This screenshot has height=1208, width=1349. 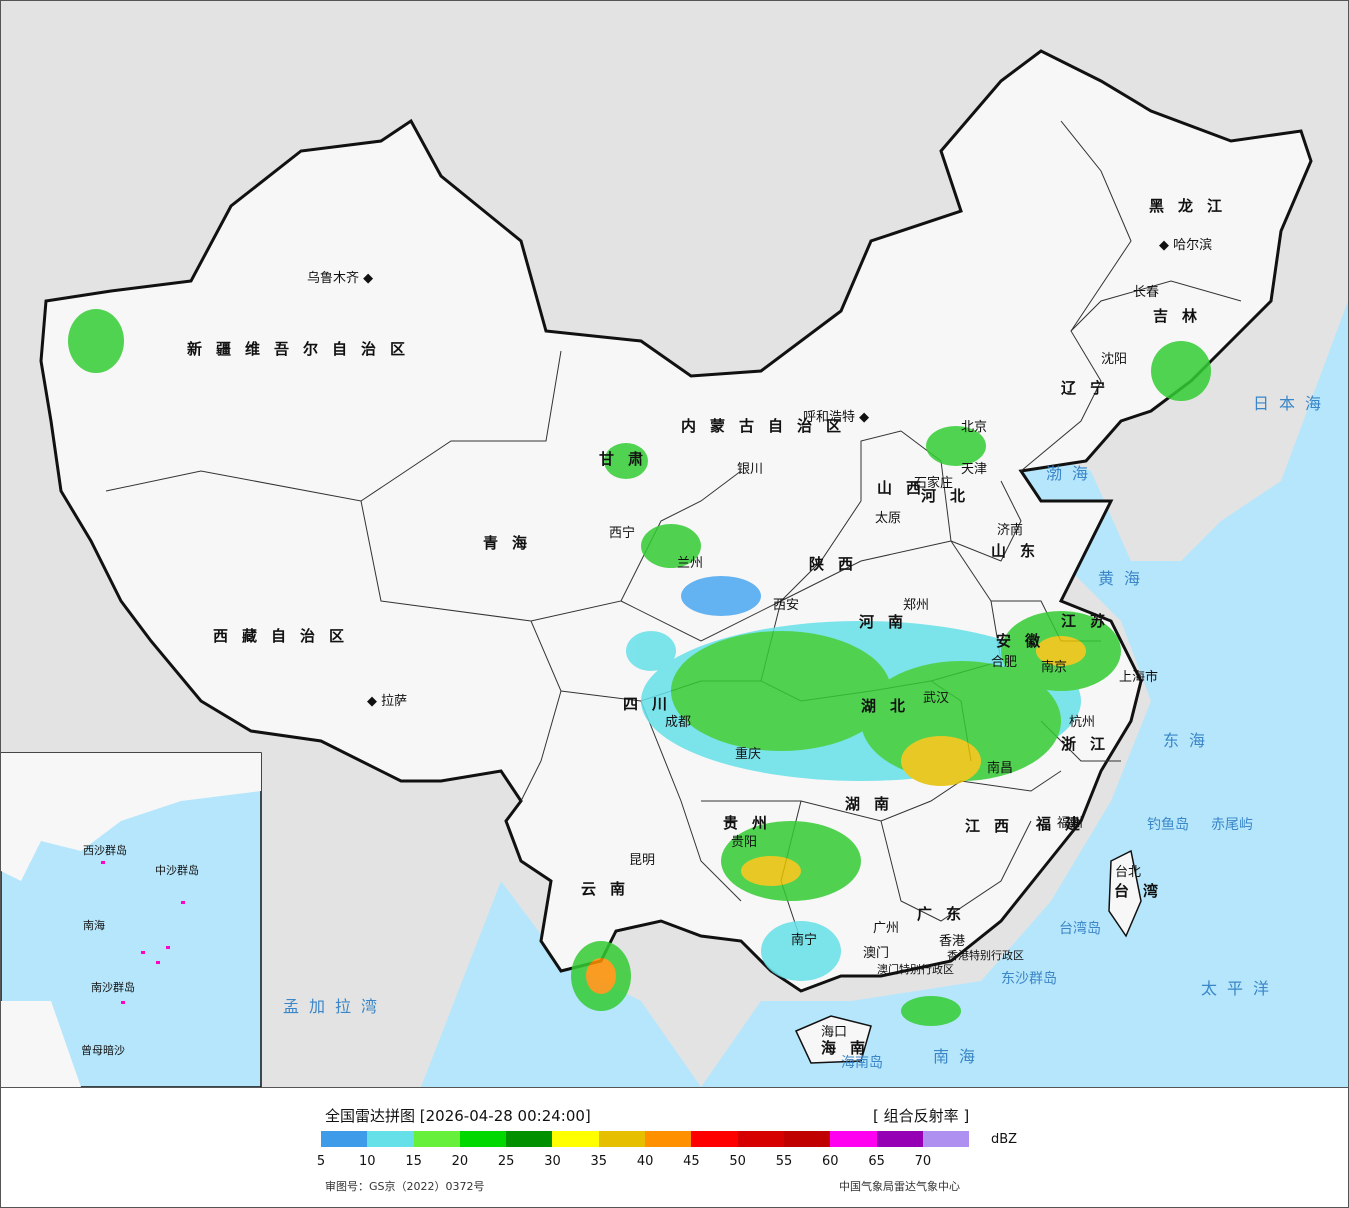 I want to click on city-label: 济南, so click(x=1010, y=530).